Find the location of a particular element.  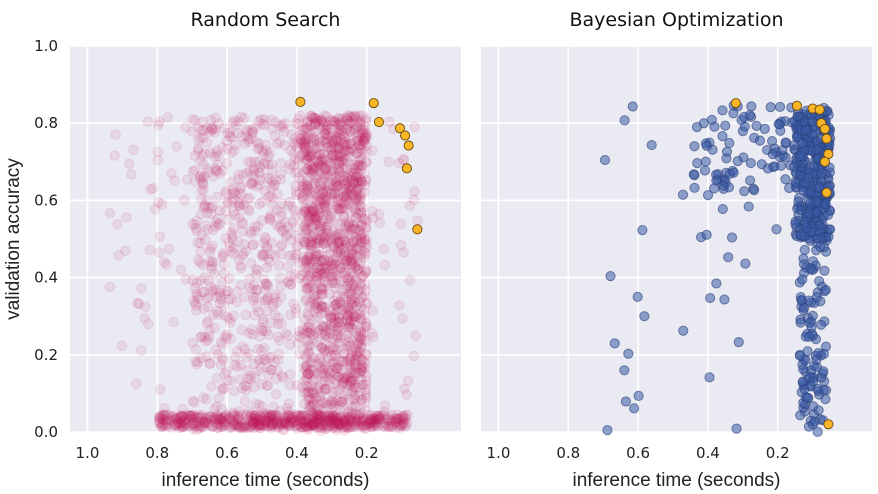

y-axis-label: validation accuracy is located at coordinates (13, 239).